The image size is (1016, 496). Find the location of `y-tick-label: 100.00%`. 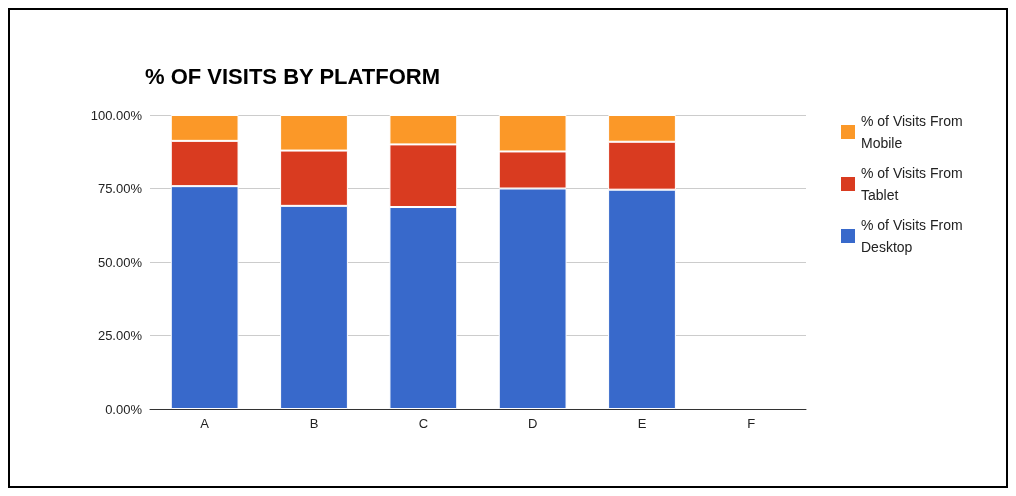

y-tick-label: 100.00% is located at coordinates (116, 115).